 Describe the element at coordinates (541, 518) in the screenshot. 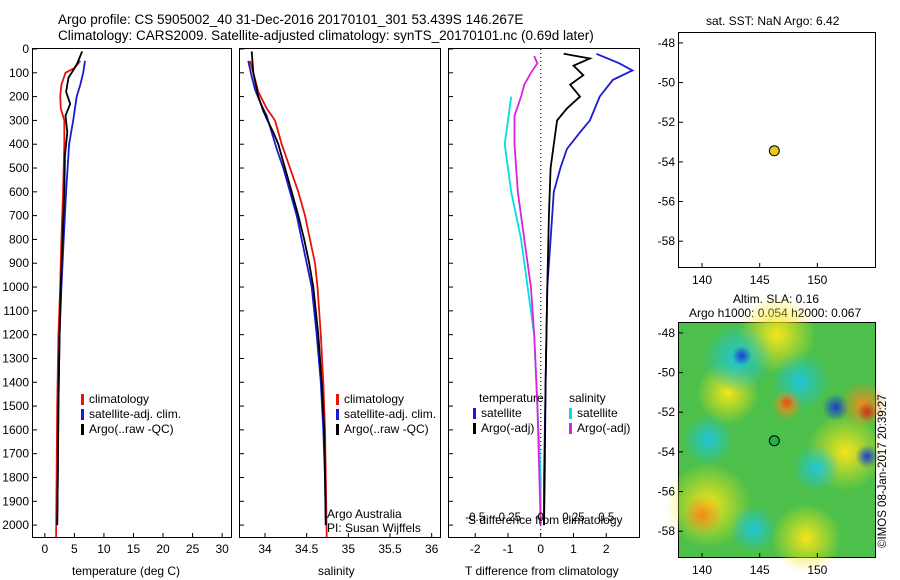

I see `s-diff-tick-label: 0` at that location.